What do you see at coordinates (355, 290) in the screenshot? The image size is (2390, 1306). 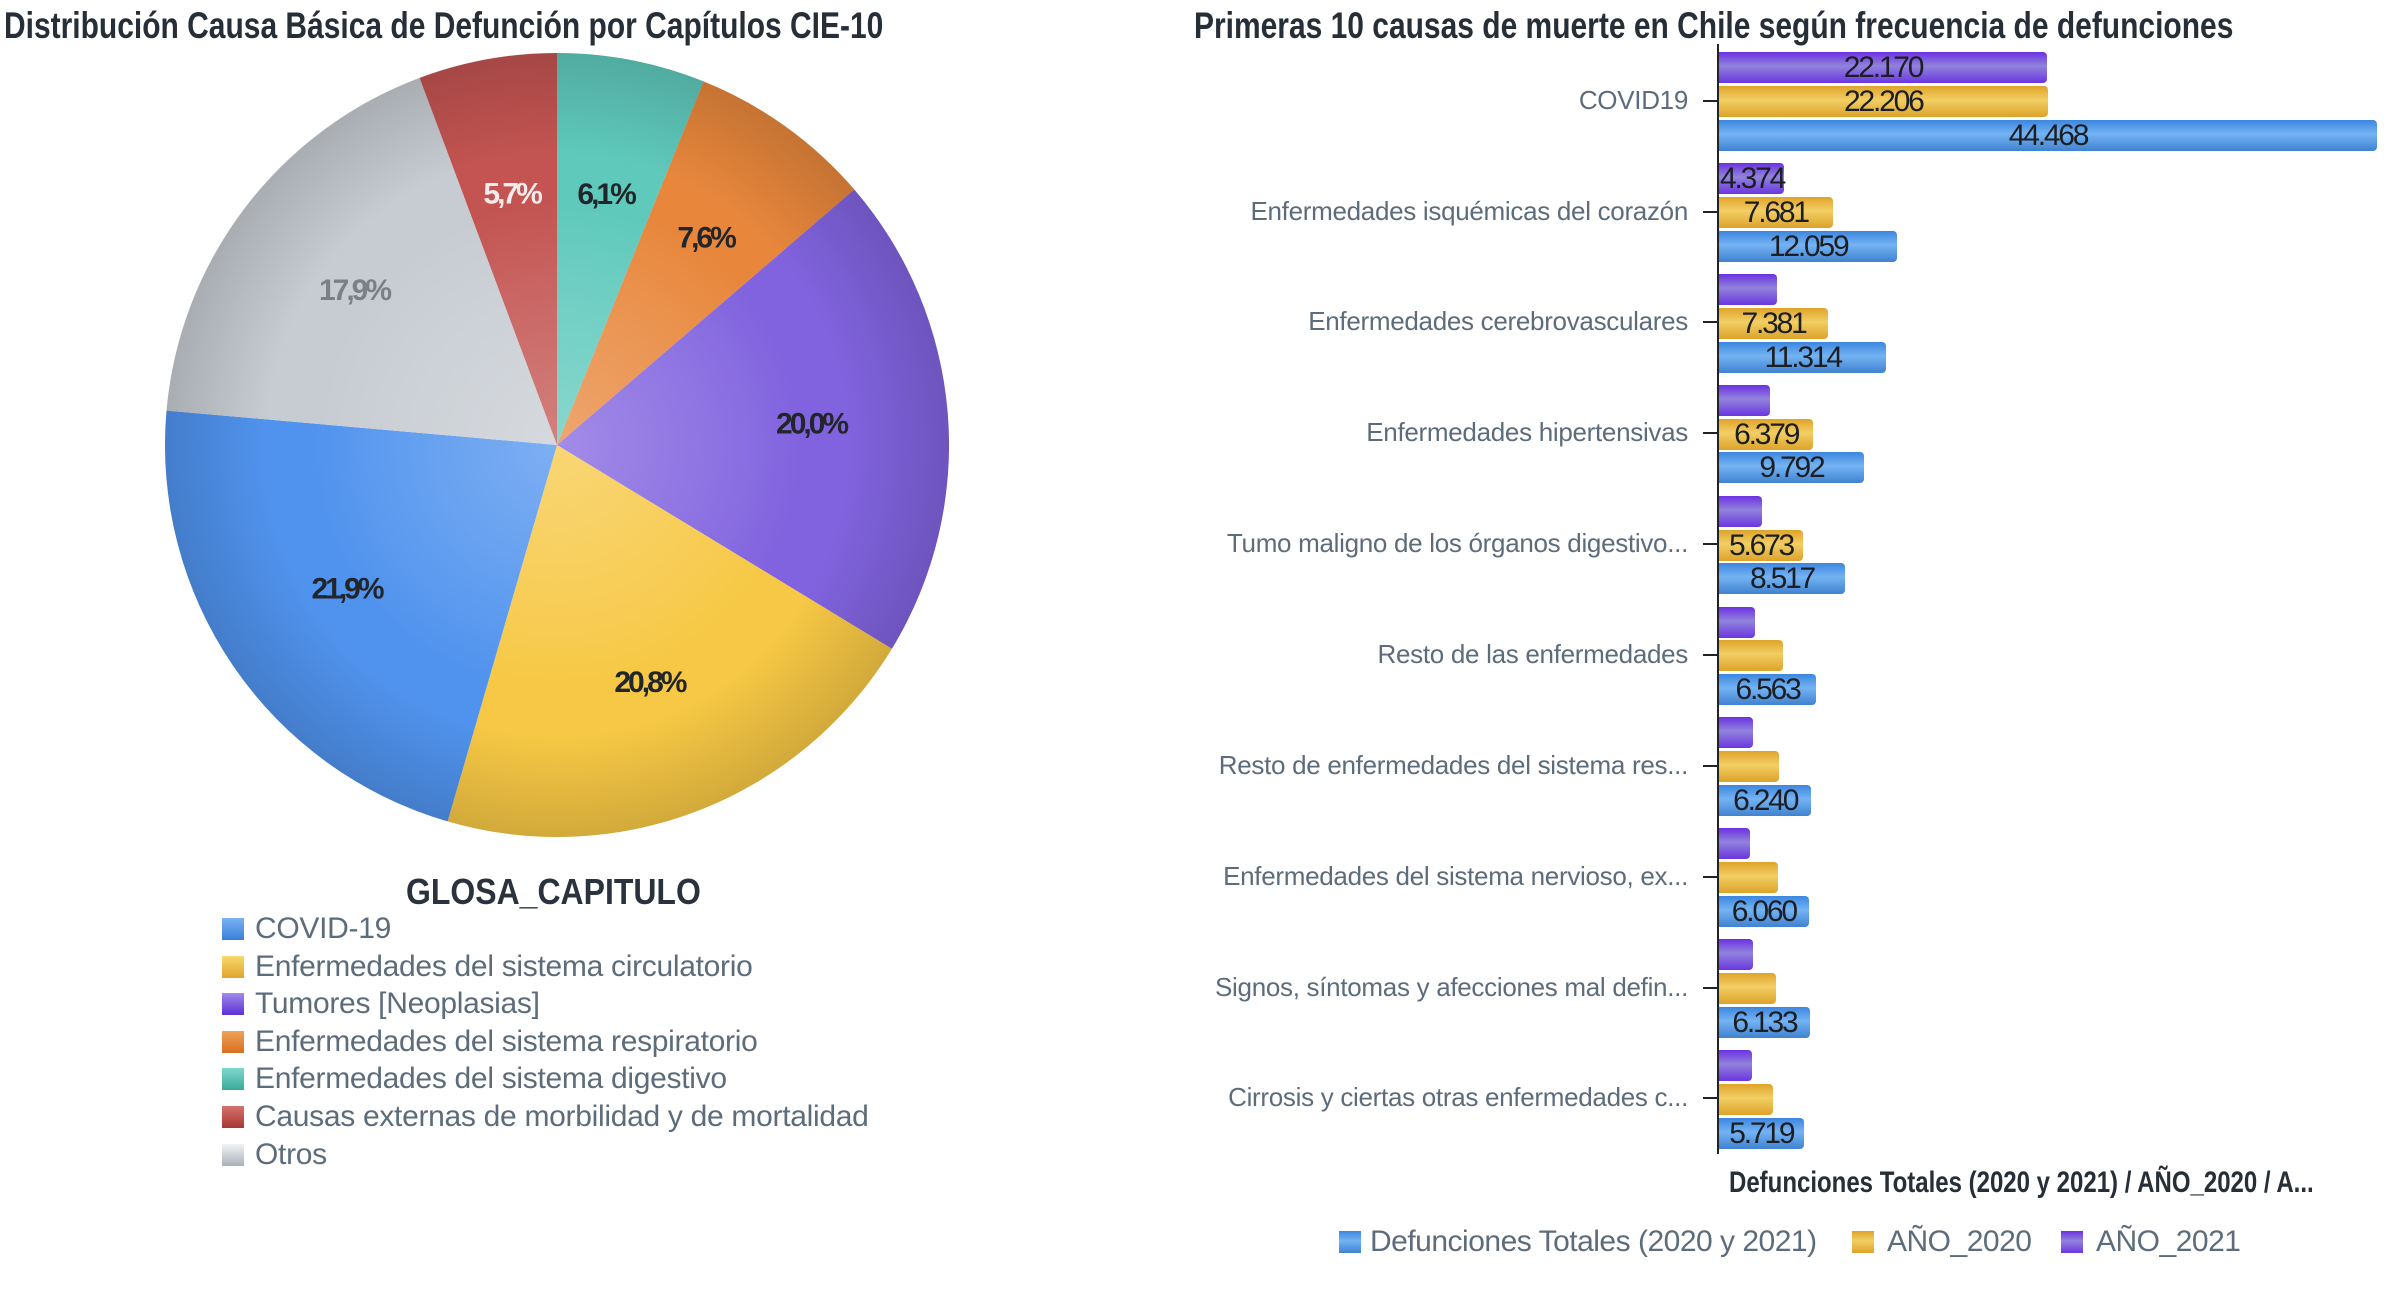 I see `svg-text: 17,9%` at bounding box center [355, 290].